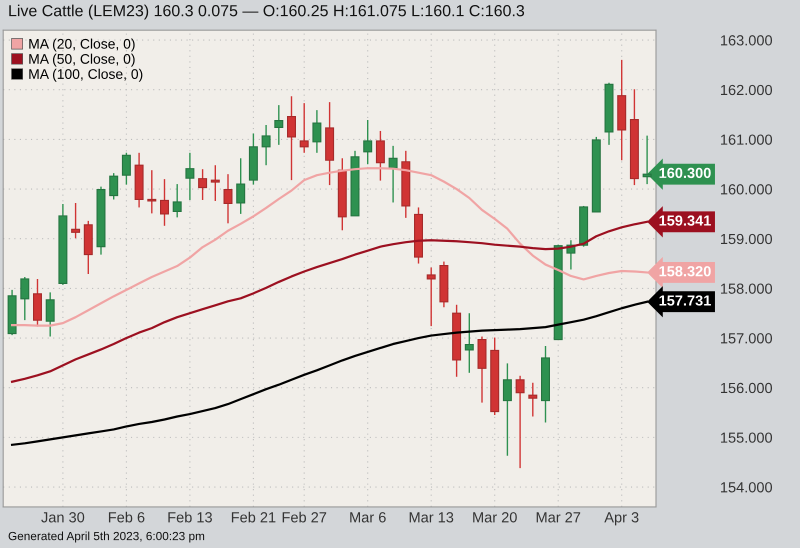  I want to click on text: 160.300, so click(685, 173).